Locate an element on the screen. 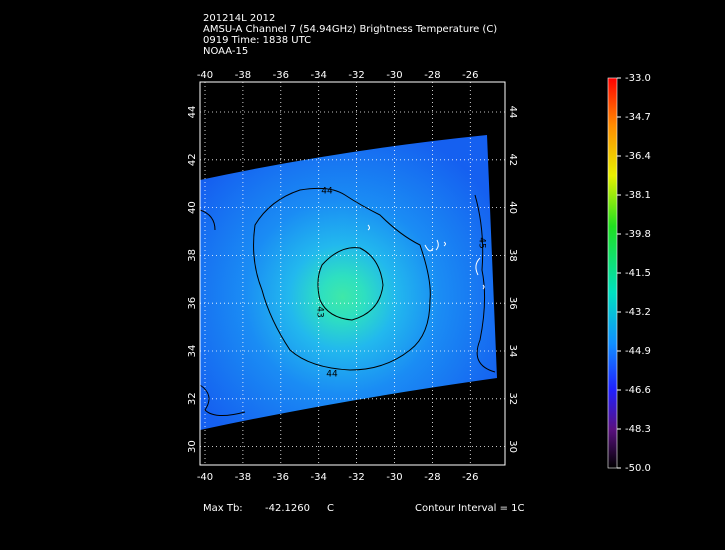  contour-label: 45 is located at coordinates (482, 242).